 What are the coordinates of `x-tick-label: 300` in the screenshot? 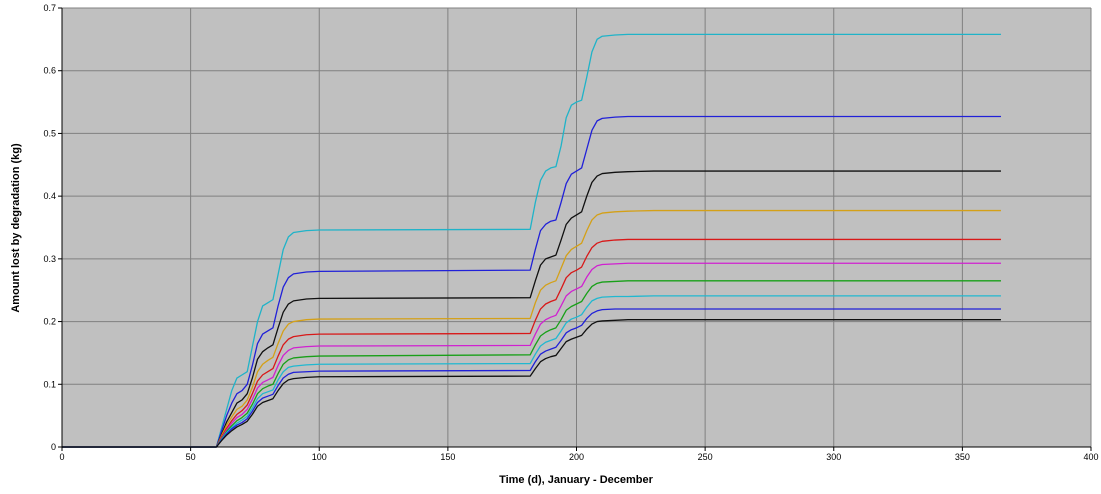 It's located at (833, 457).